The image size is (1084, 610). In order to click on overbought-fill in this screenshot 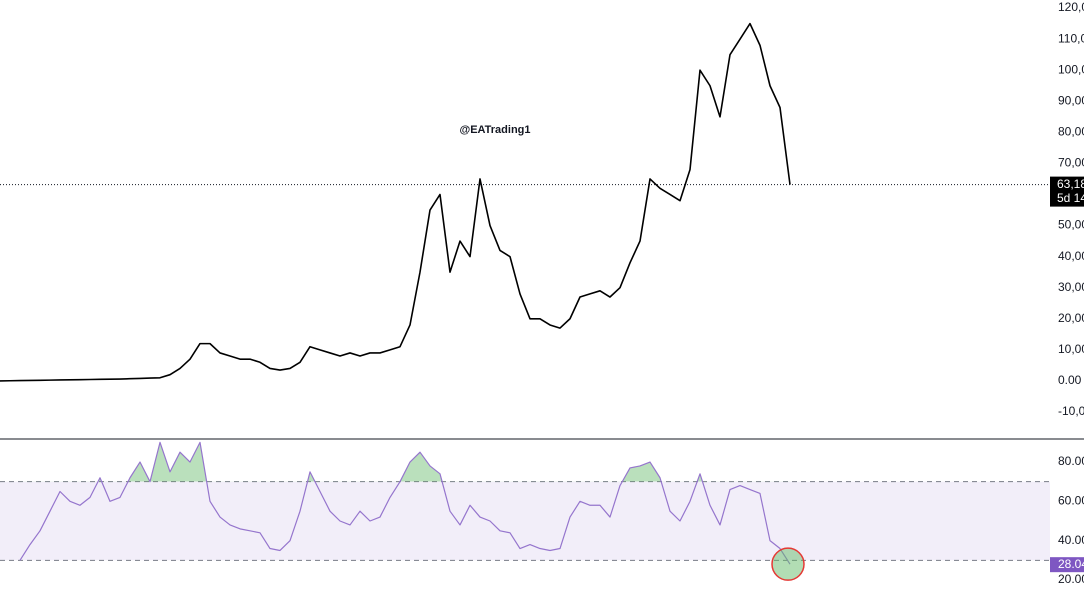, I will do `click(400, 462)`.